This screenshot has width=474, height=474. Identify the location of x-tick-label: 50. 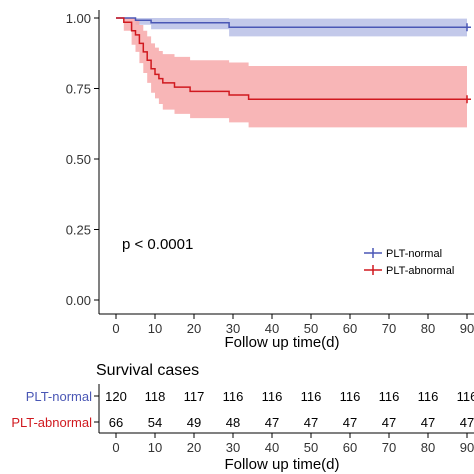
(311, 328).